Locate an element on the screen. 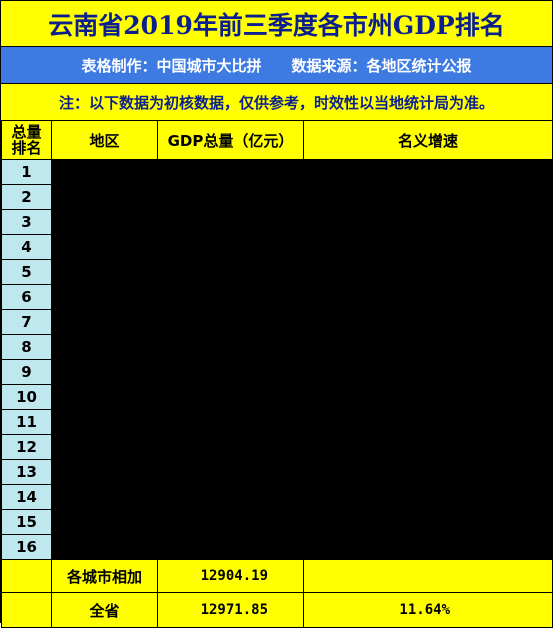  cell-growth: 10.32% is located at coordinates (428, 222).